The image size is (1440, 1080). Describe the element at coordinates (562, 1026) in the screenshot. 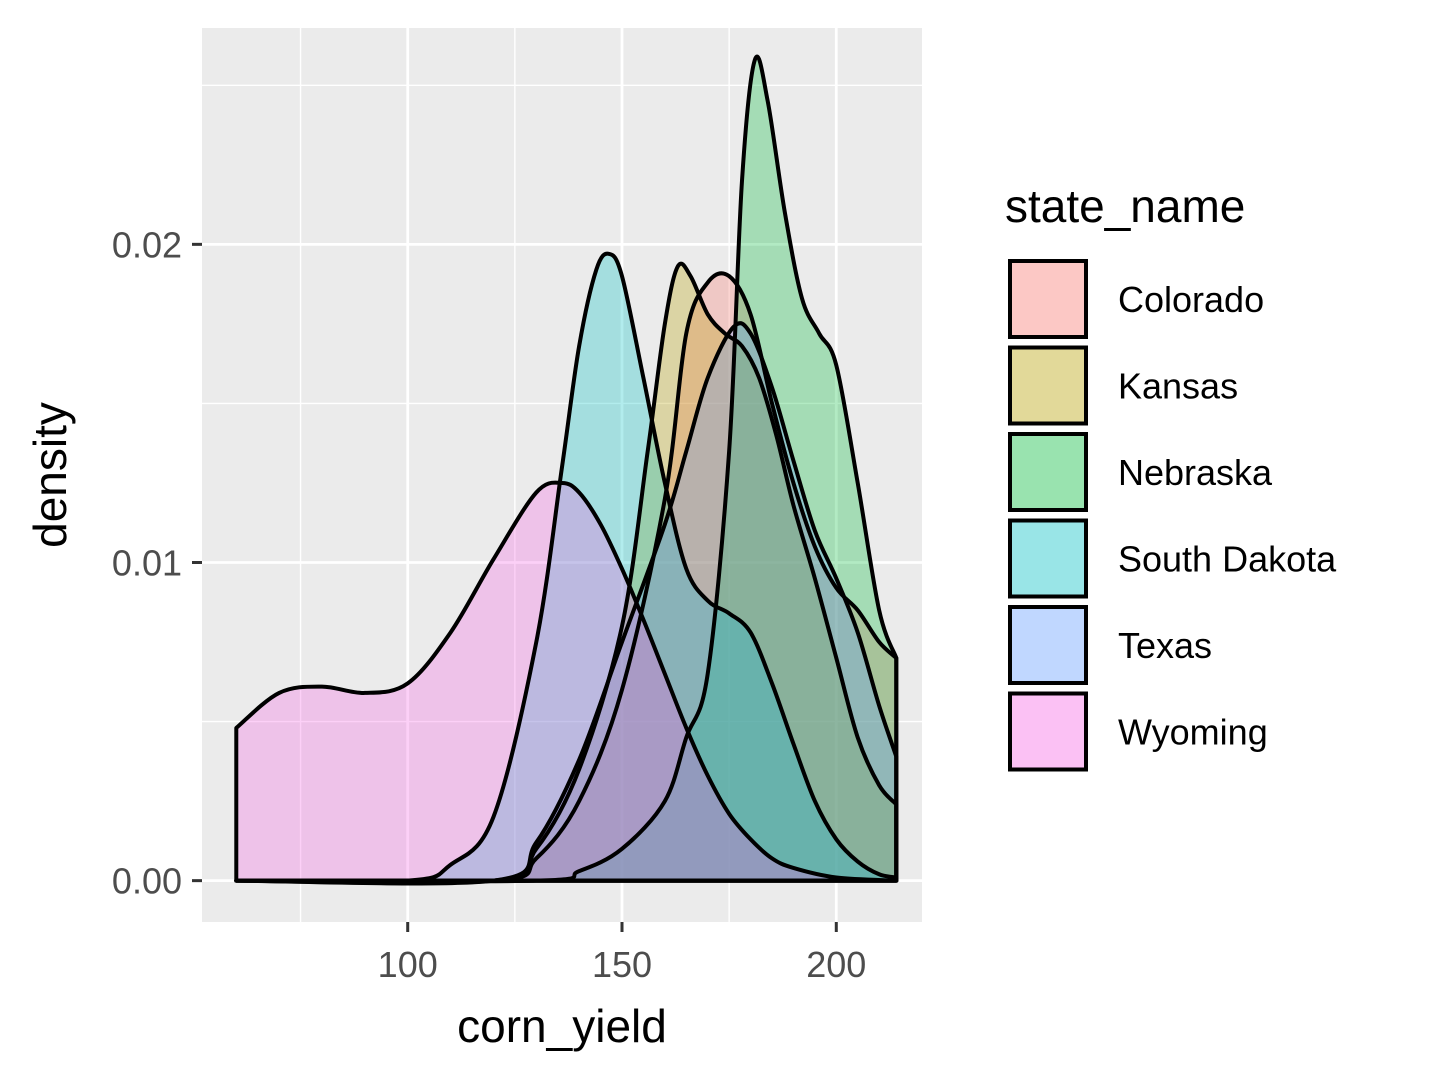

I see `x-axis-title: corn_yield` at that location.